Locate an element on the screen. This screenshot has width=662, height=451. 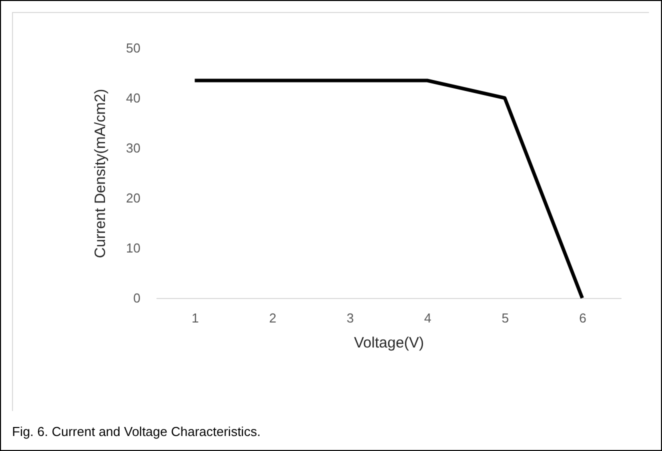
y-axis-title: Current Density(mA/cm2) is located at coordinates (101, 173).